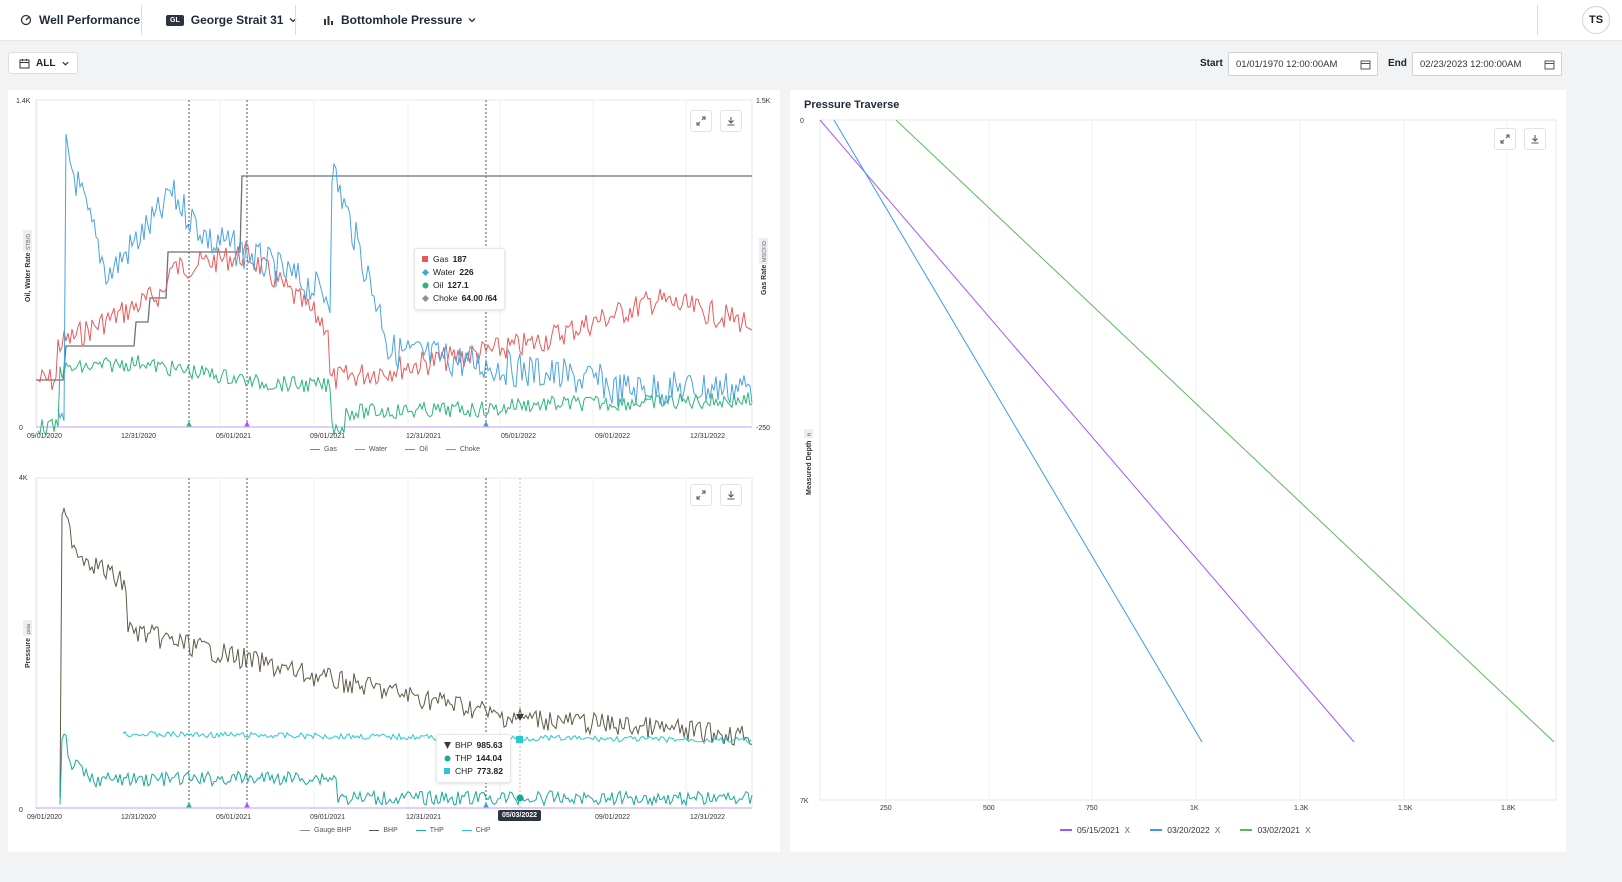  Describe the element at coordinates (23, 478) in the screenshot. I see `y-max-tick: 4K` at that location.